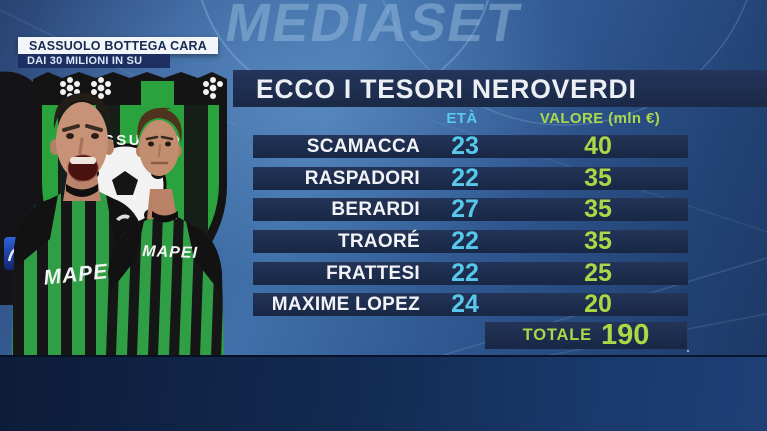  Describe the element at coordinates (373, 26) in the screenshot. I see `mediaset-watermark: MEDIASET` at that location.